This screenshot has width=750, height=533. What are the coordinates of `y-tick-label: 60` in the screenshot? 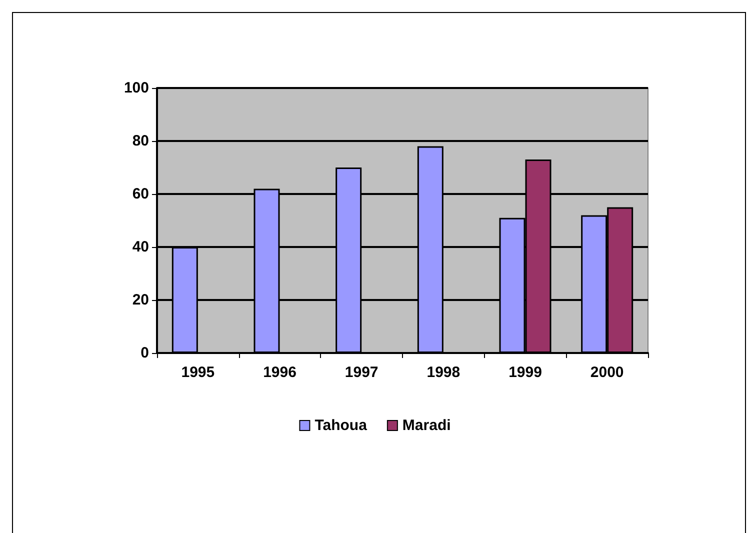 It's located at (140, 194).